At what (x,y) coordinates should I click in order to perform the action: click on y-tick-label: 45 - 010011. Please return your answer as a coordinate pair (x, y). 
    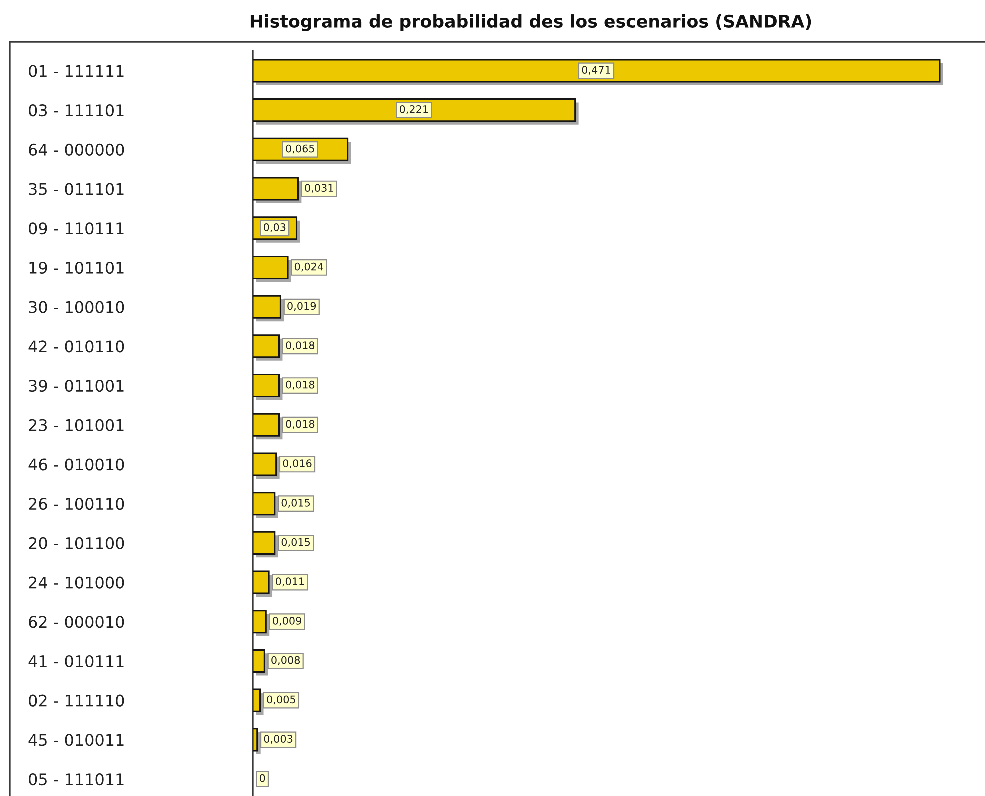
    Looking at the image, I should click on (76, 740).